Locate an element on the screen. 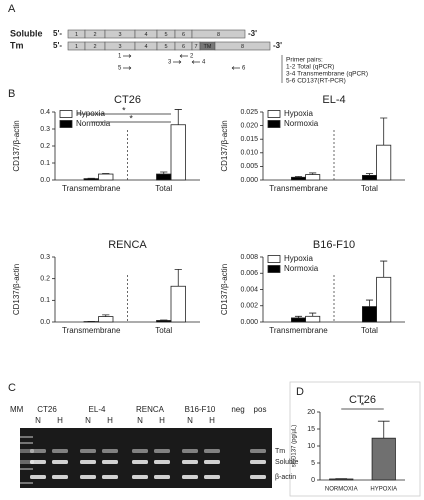  exon-label: 4 is located at coordinates (145, 47).